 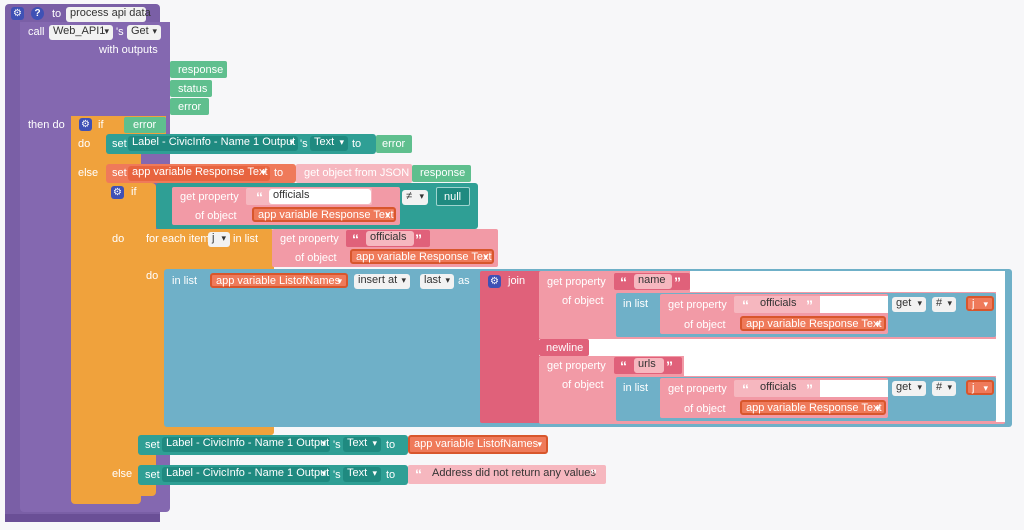 I want to click on join1-inner-of-object: of object, so click(x=705, y=325).